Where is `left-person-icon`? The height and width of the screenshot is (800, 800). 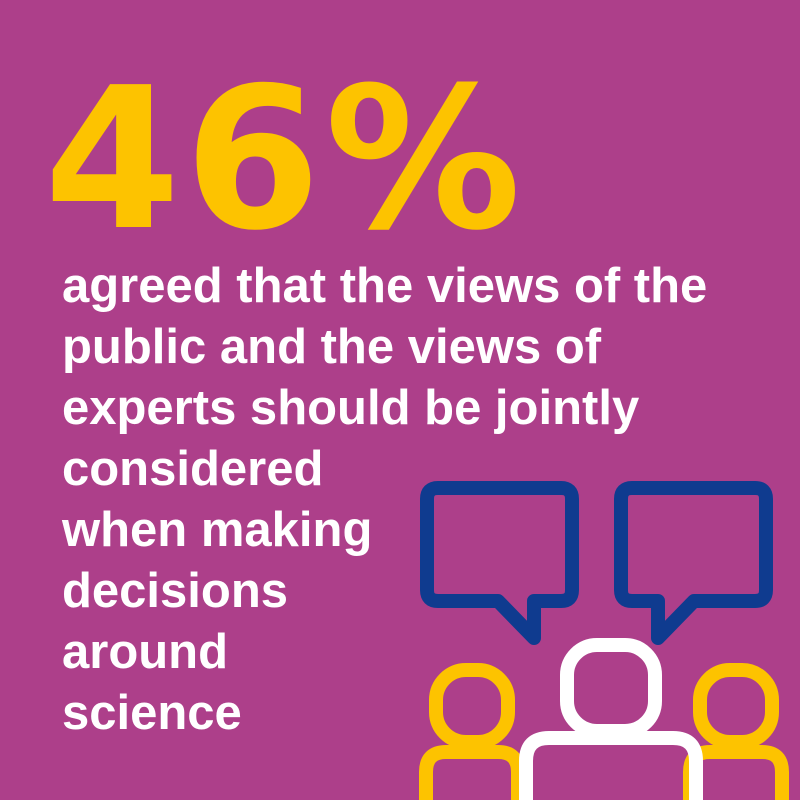
left-person-icon is located at coordinates (472, 731).